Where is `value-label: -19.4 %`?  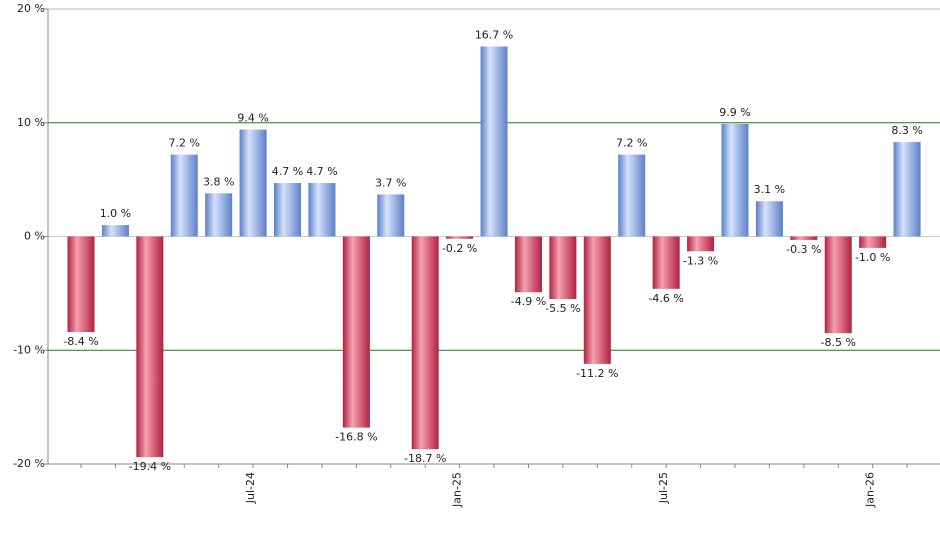 value-label: -19.4 % is located at coordinates (150, 466).